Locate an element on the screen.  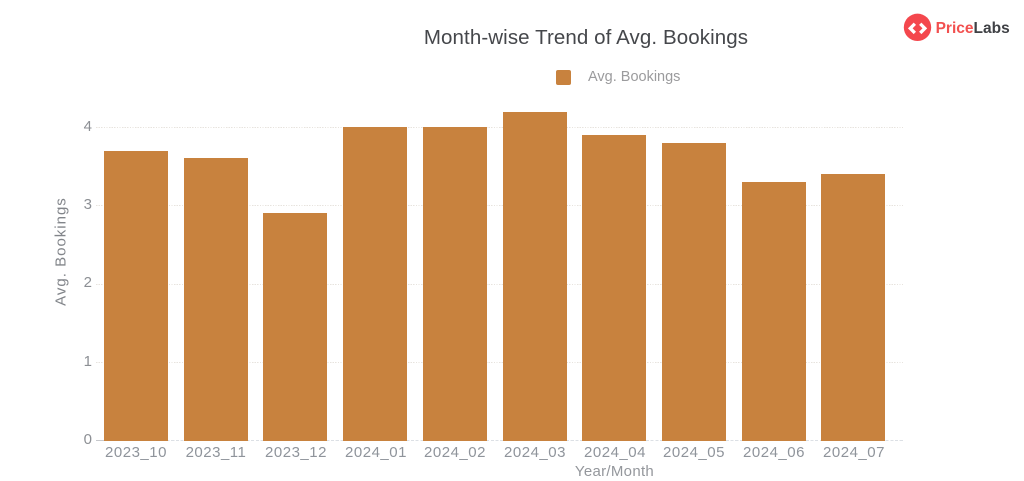
svg-text: PriceLabs is located at coordinates (973, 28).